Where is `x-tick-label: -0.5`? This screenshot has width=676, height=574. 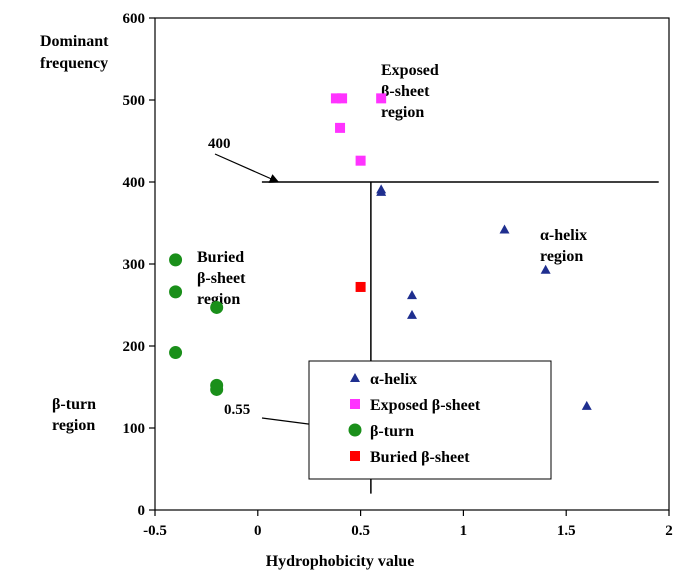 x-tick-label: -0.5 is located at coordinates (155, 531).